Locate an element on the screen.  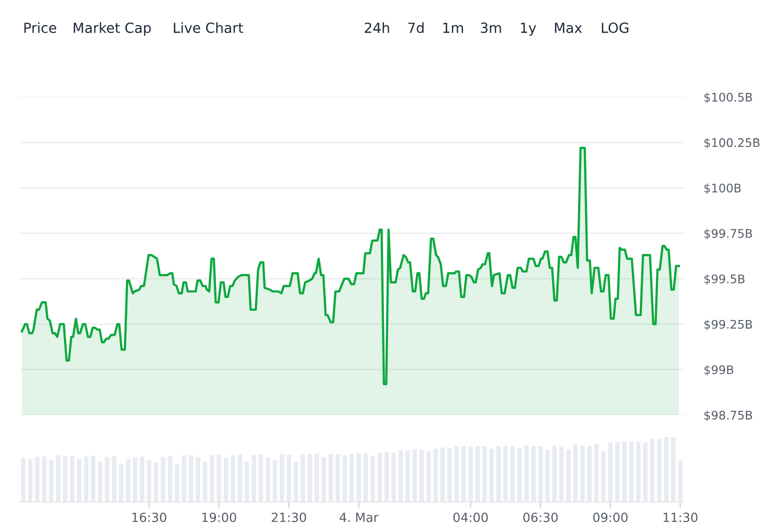
text: 1y is located at coordinates (528, 29).